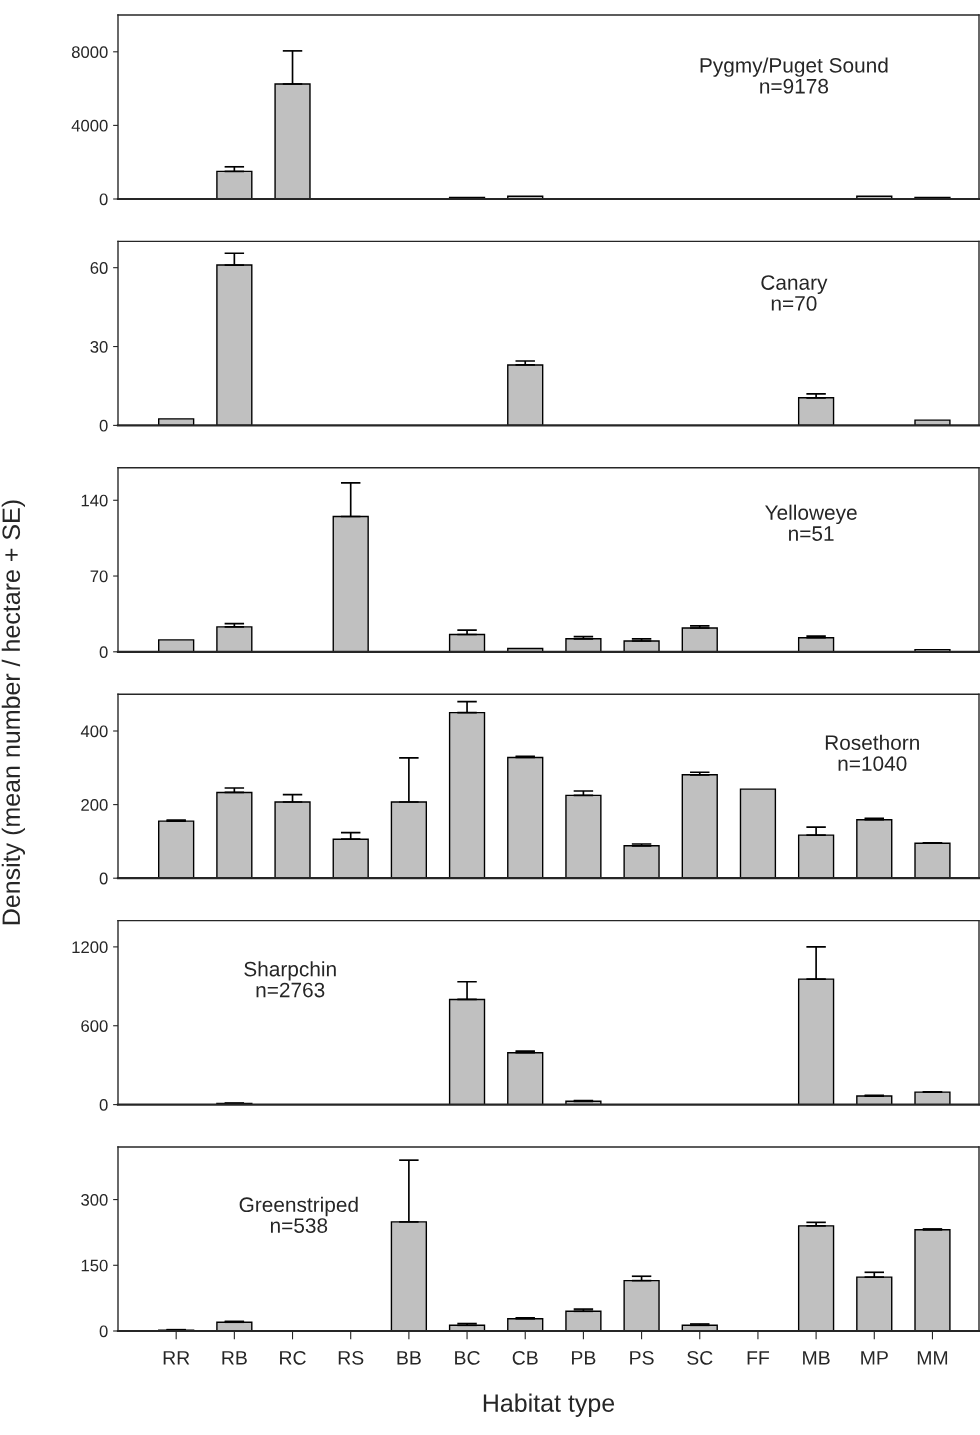 The width and height of the screenshot is (980, 1435). What do you see at coordinates (94, 805) in the screenshot?
I see `y-tick-label: 200` at bounding box center [94, 805].